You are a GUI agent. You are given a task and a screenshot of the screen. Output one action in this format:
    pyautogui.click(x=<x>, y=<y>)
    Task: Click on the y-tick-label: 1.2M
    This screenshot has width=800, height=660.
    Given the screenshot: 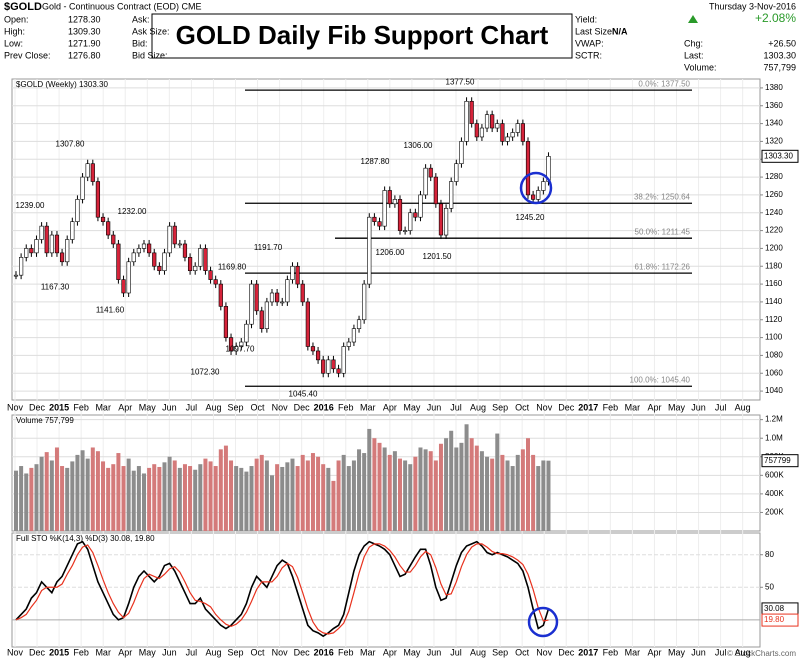 What is the action you would take?
    pyautogui.click(x=774, y=419)
    